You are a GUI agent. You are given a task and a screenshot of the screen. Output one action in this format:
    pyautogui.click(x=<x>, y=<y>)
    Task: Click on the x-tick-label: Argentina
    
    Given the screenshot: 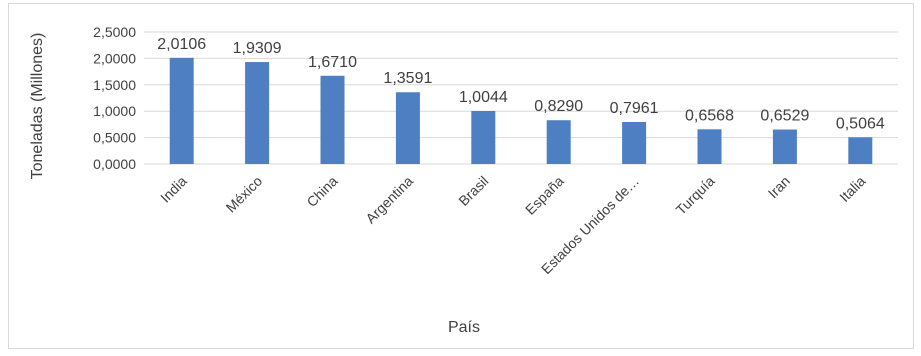 What is the action you would take?
    pyautogui.click(x=389, y=200)
    